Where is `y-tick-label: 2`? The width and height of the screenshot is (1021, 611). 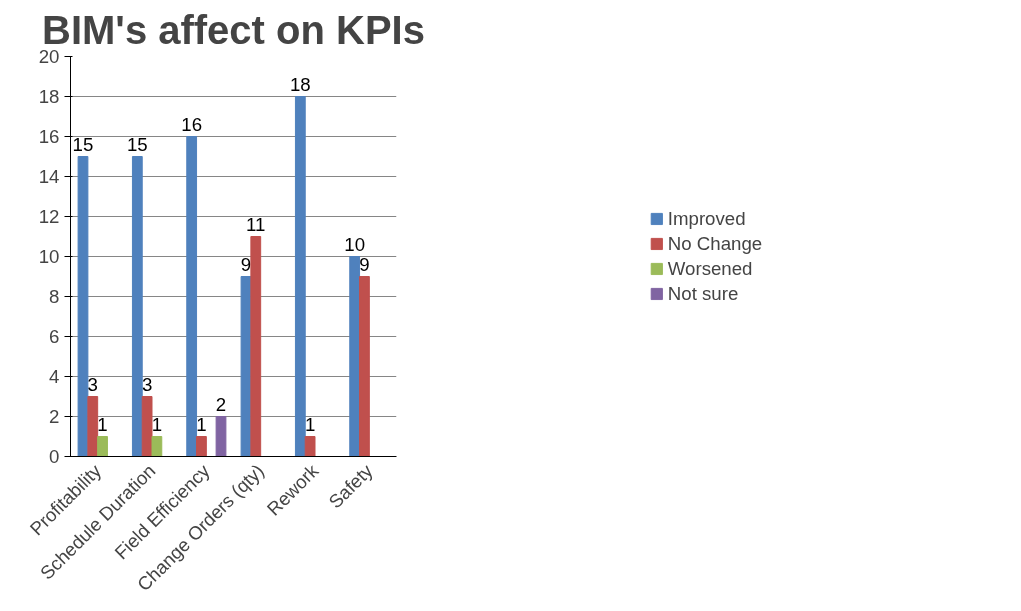
y-tick-label: 2 is located at coordinates (54, 416).